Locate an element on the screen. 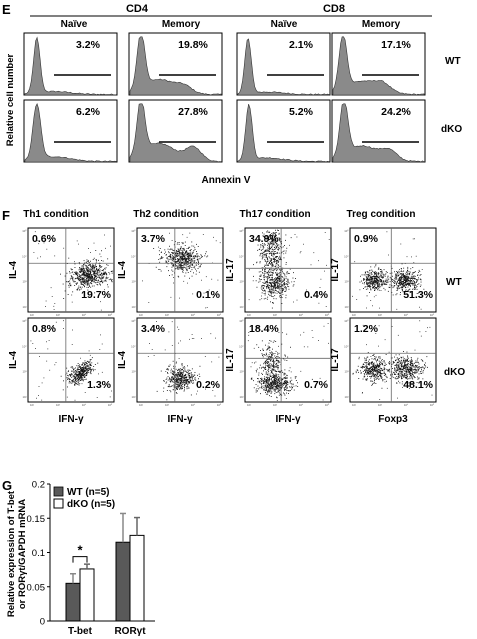  quadrant-upper-left-percentage: 3.4% is located at coordinates (153, 329).